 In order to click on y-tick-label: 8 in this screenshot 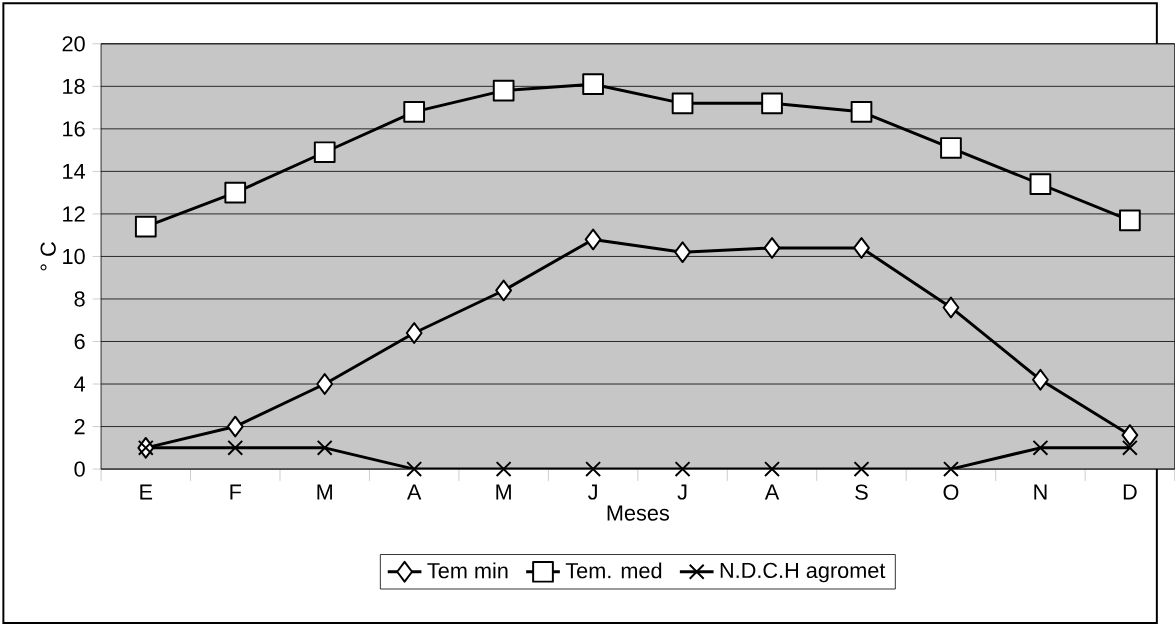, I will do `click(79, 299)`.